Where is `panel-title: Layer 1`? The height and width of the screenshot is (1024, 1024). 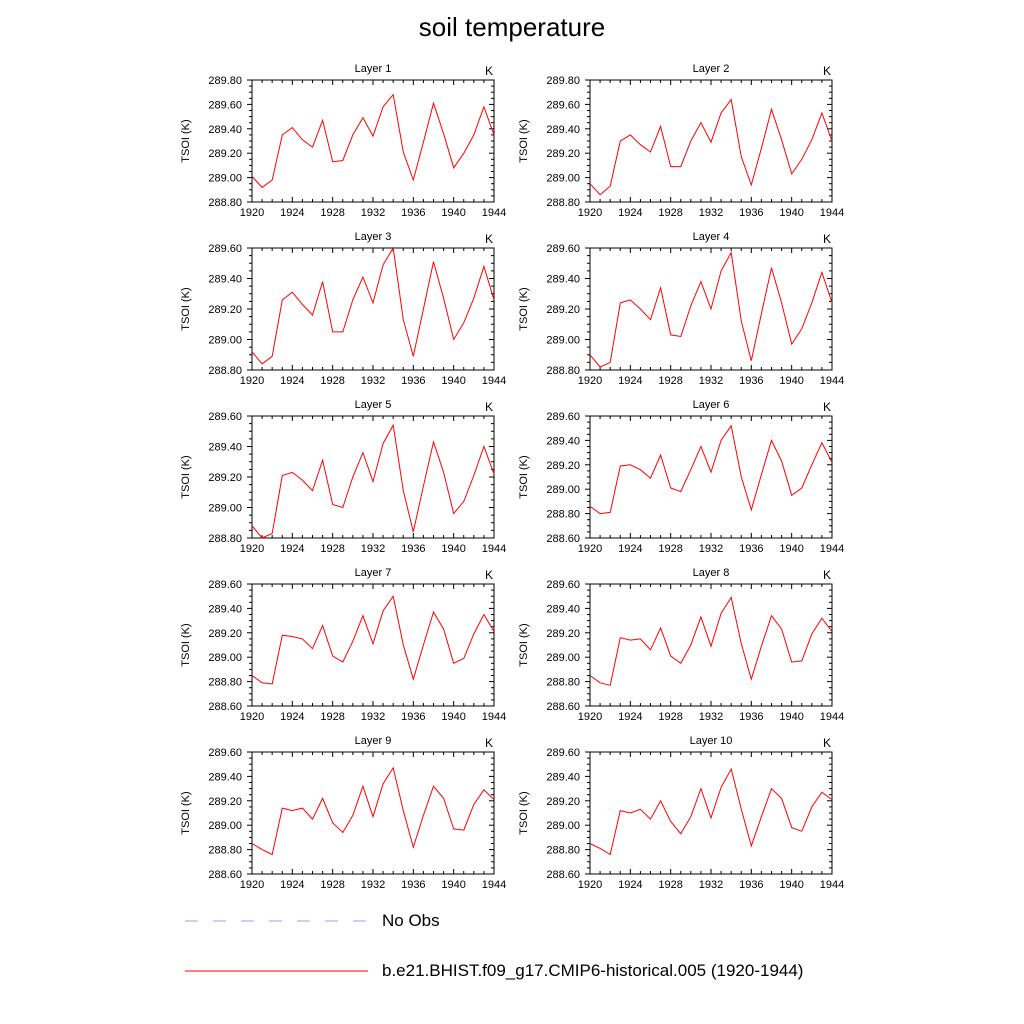
panel-title: Layer 1 is located at coordinates (373, 69).